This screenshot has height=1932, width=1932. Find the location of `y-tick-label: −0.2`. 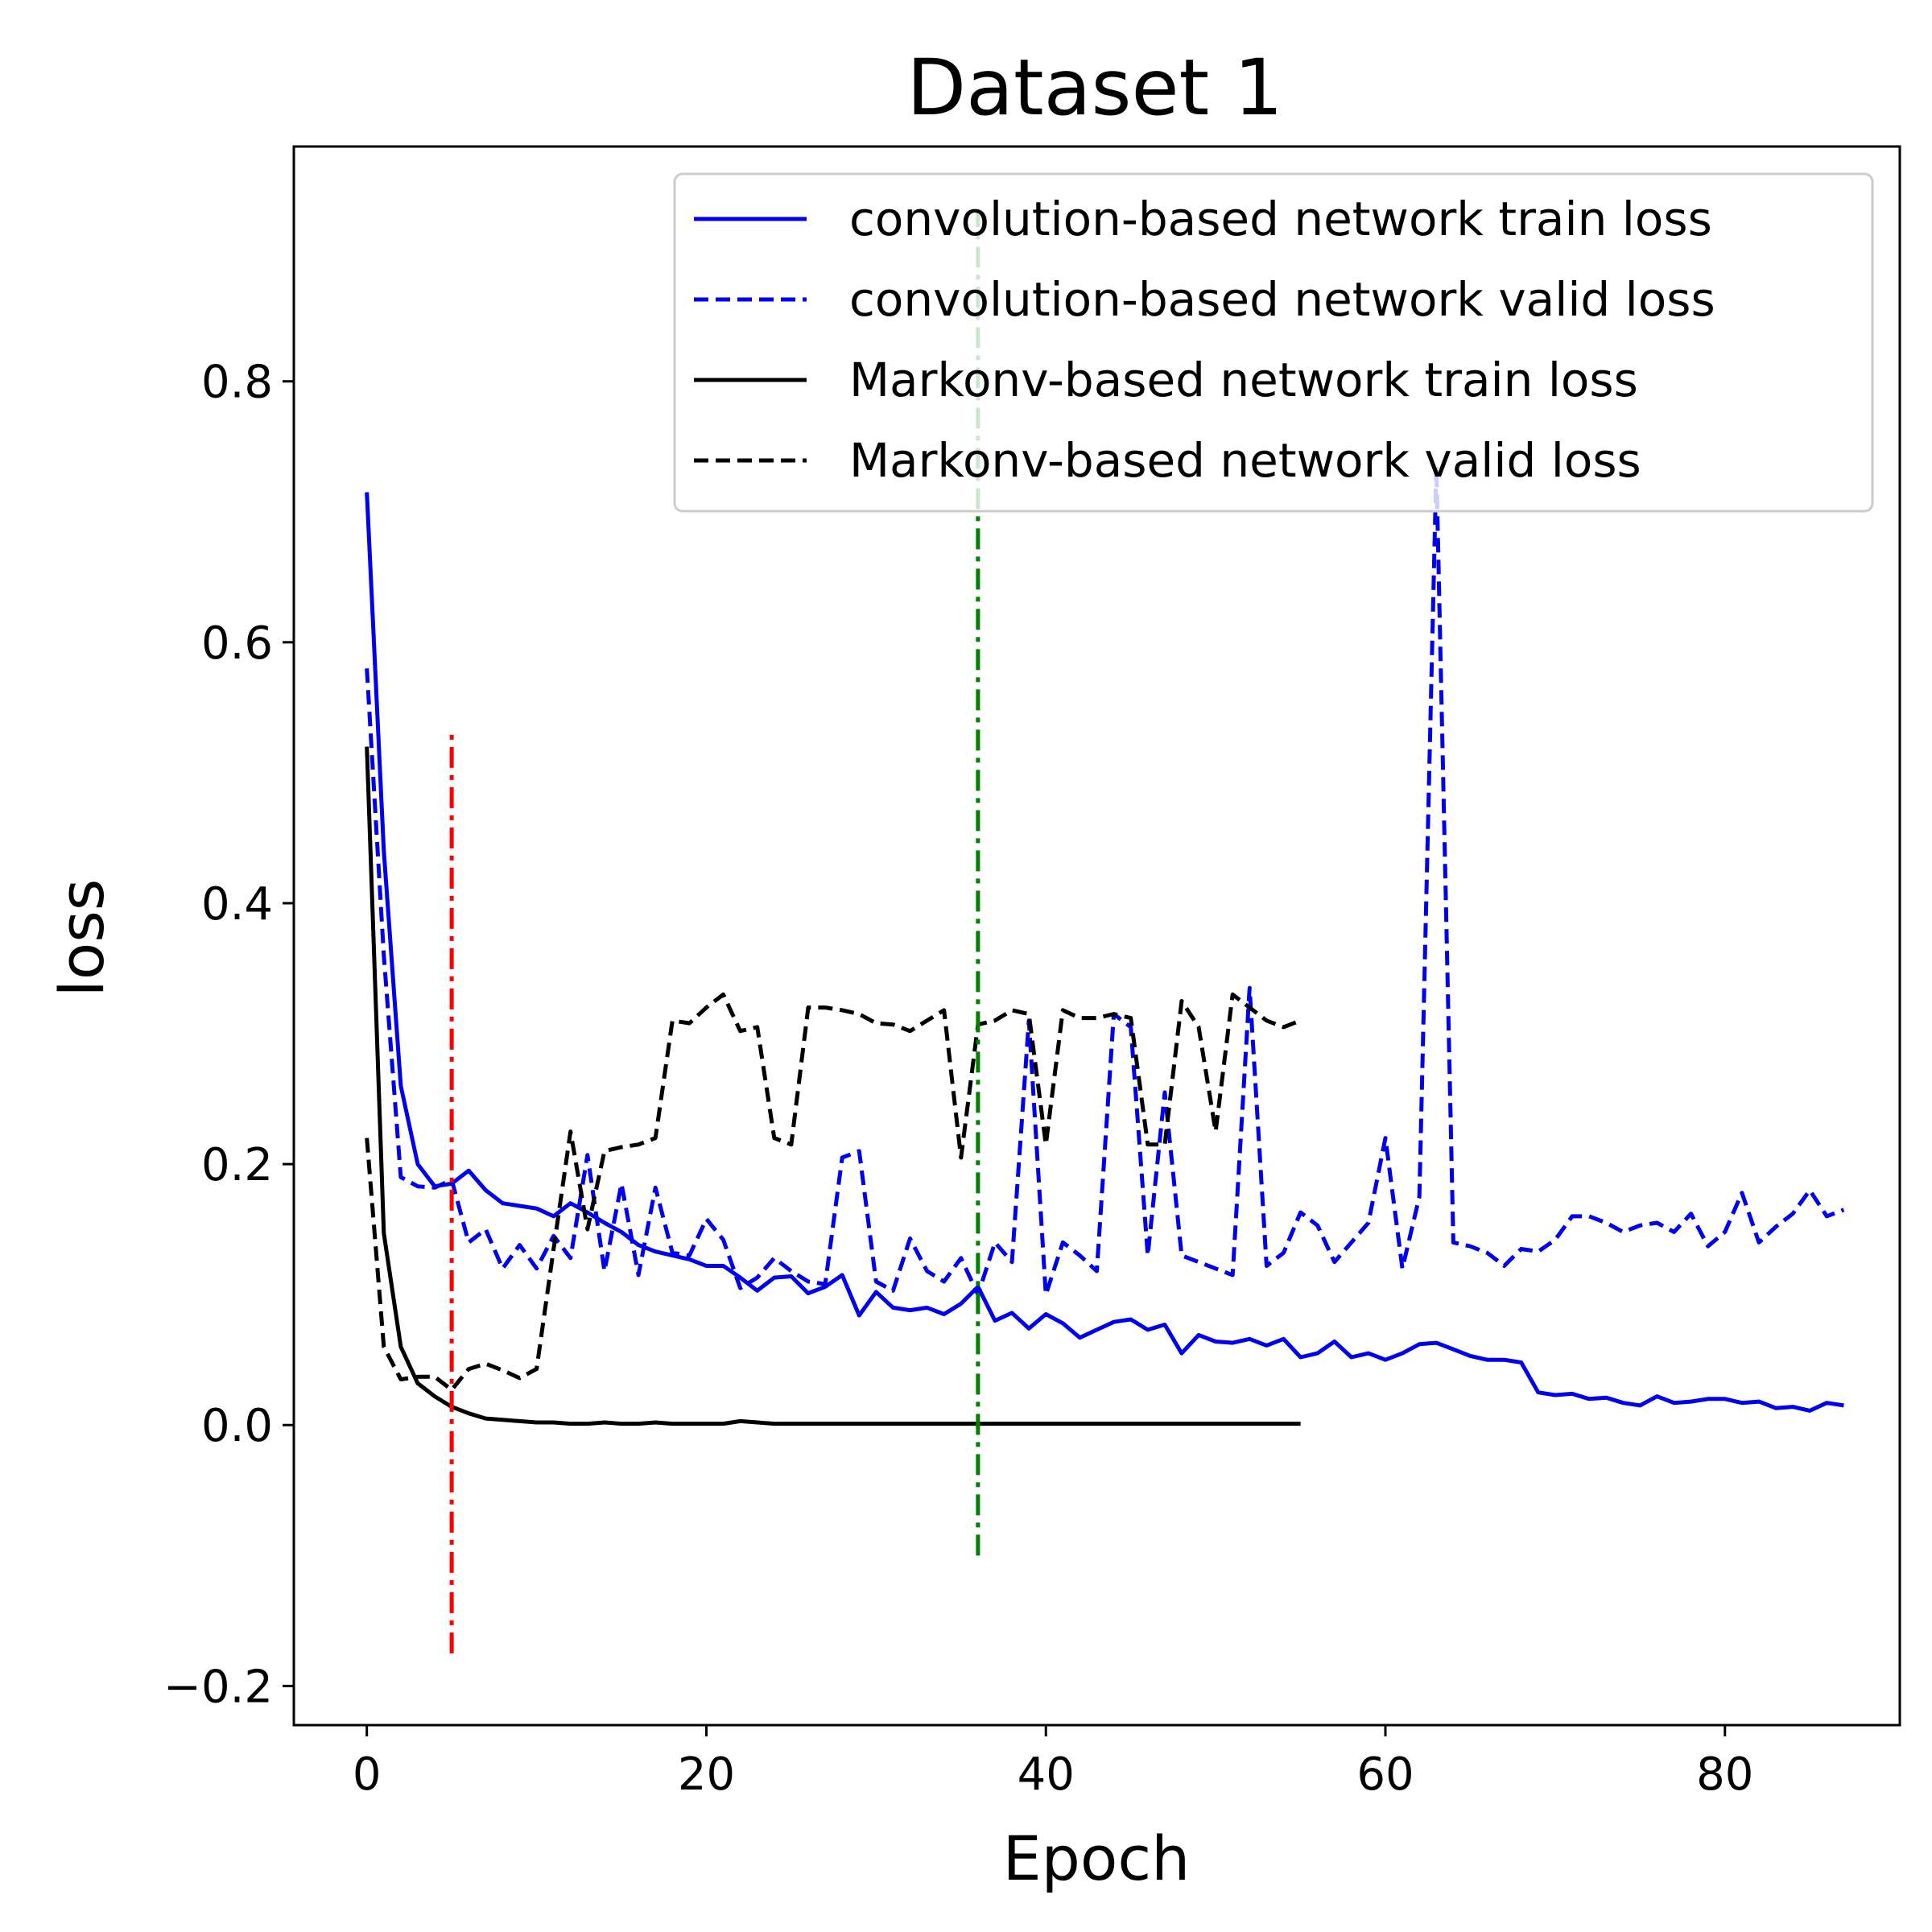

y-tick-label: −0.2 is located at coordinates (218, 1687).